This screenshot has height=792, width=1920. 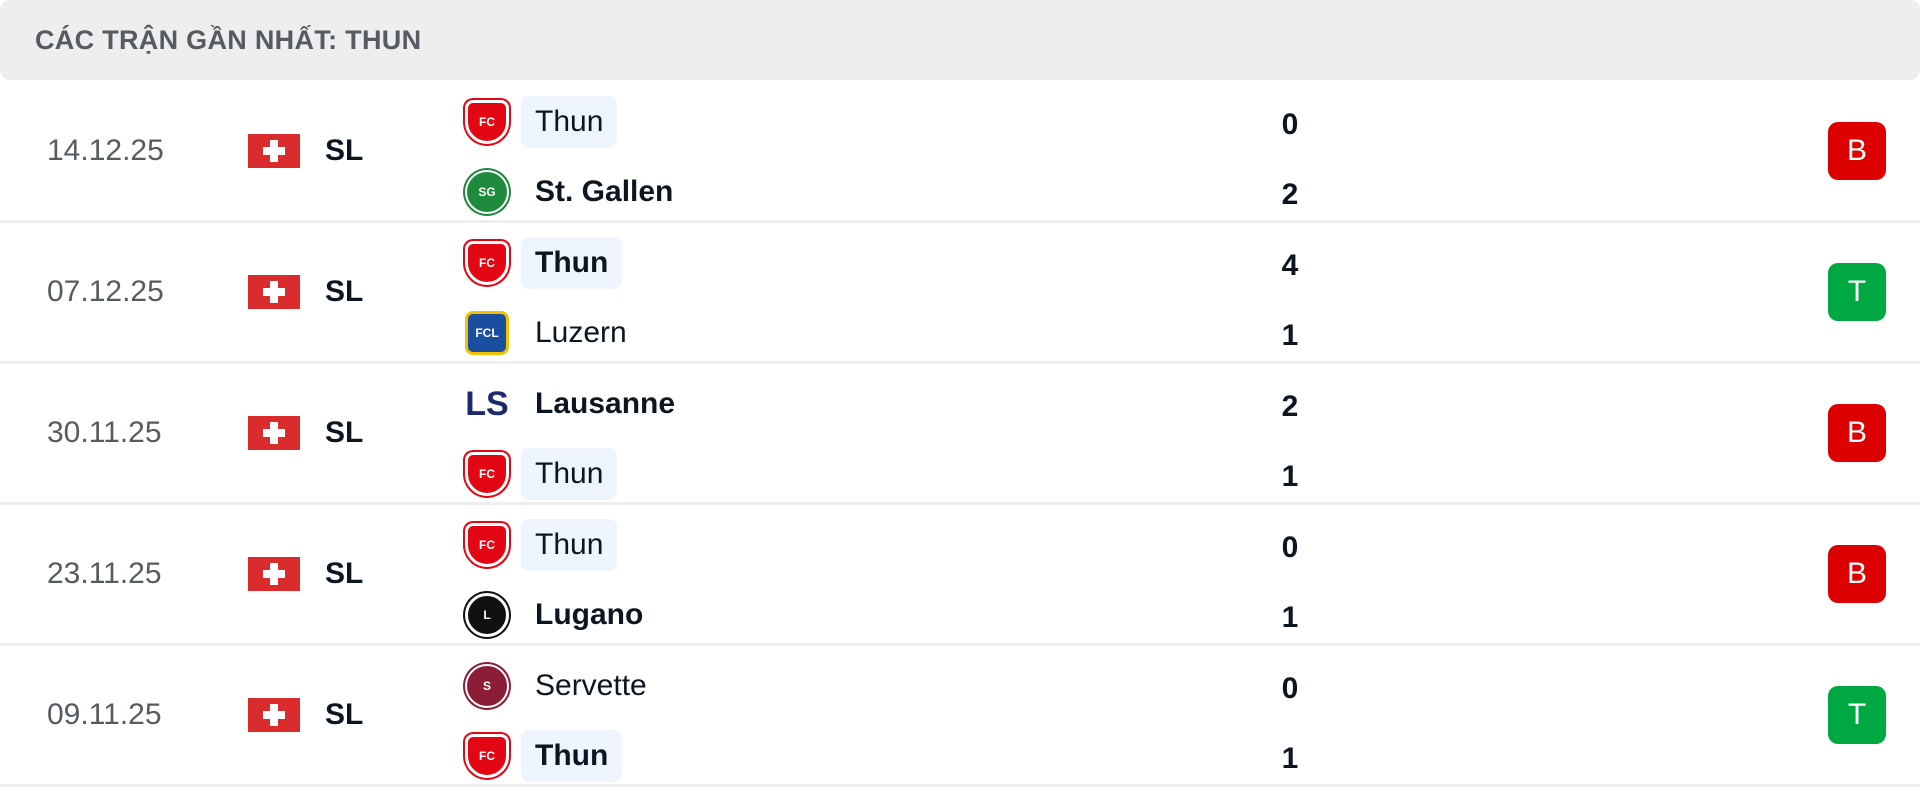 I want to click on away-score: 2, so click(x=1290, y=194).